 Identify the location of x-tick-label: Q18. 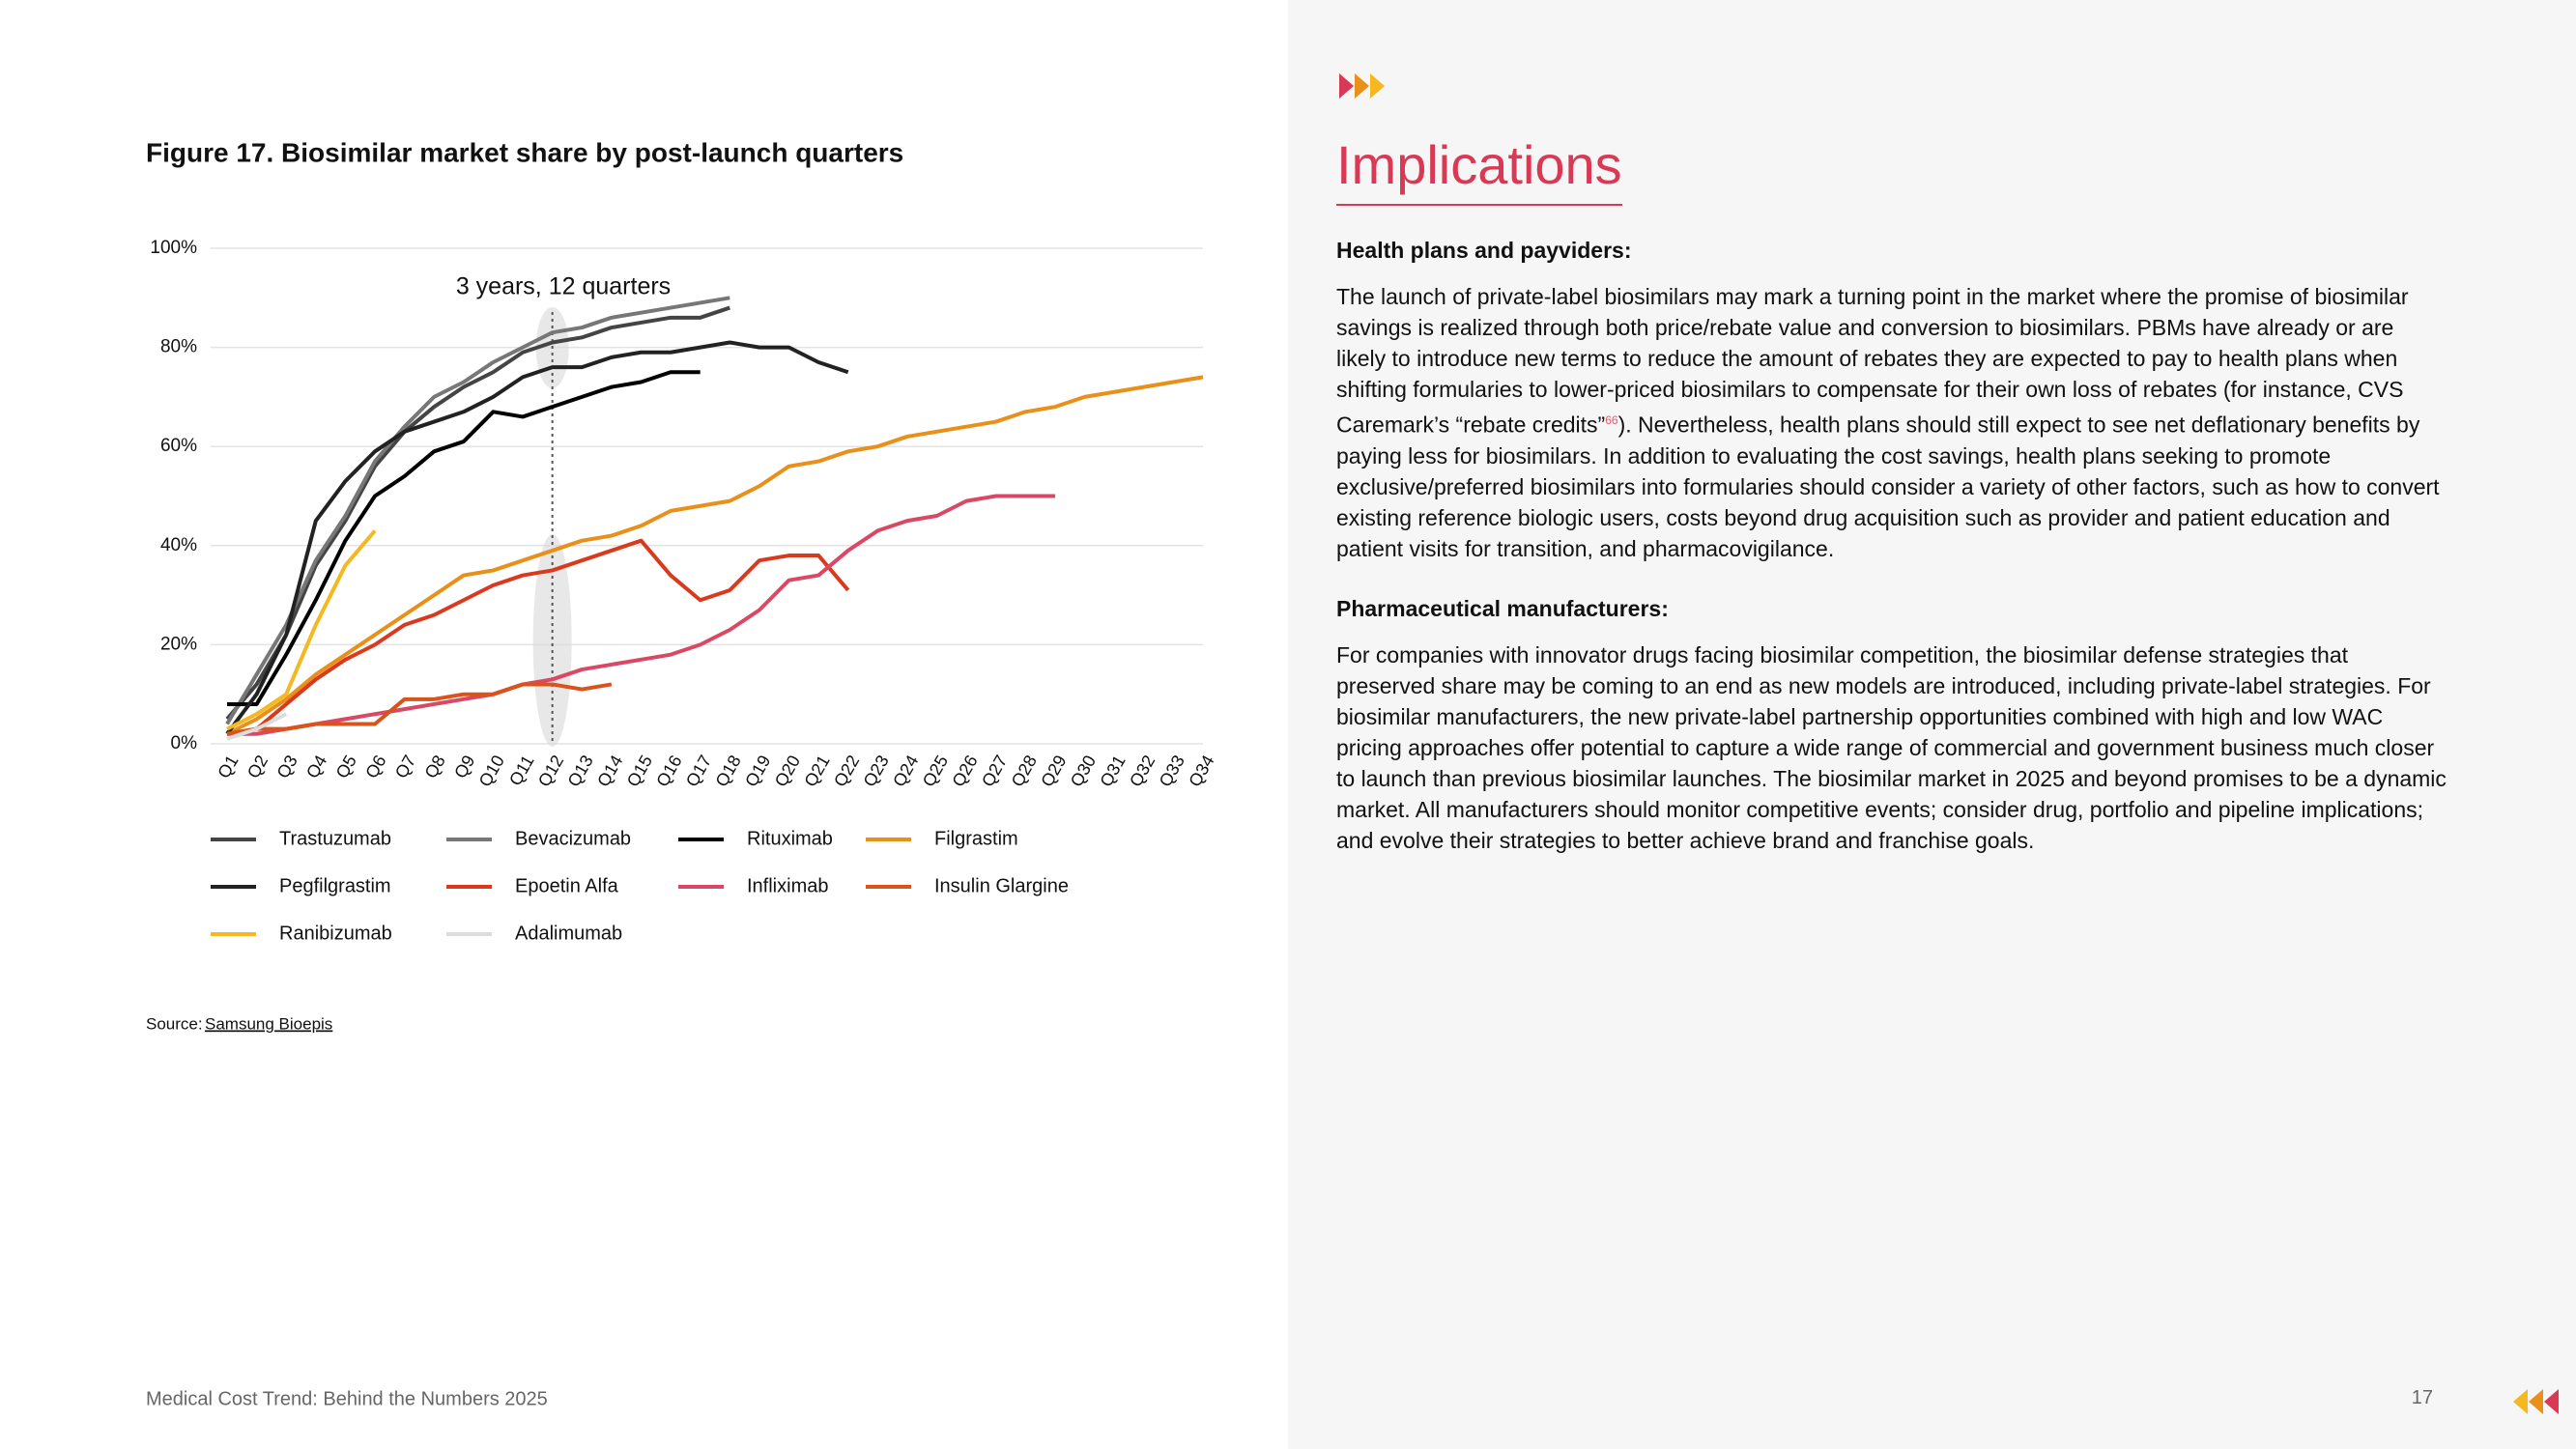
(729, 770).